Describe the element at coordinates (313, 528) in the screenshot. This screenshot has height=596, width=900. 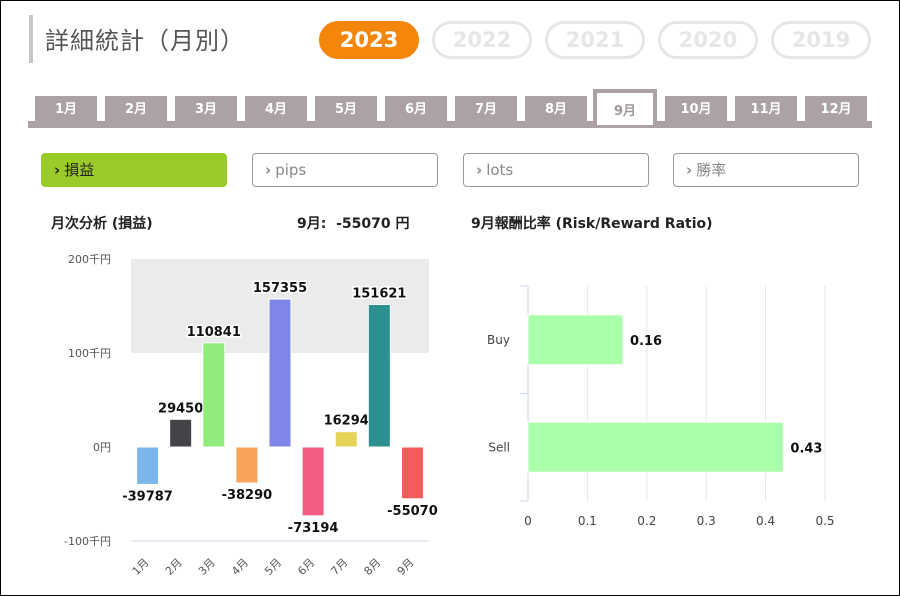
I see `data-label: -73194` at that location.